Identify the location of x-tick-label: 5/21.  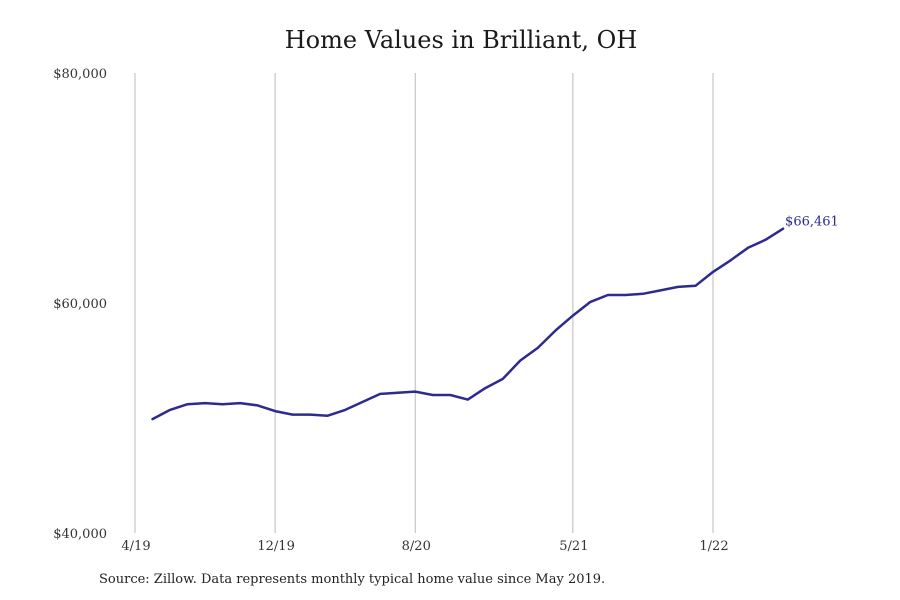
(573, 546).